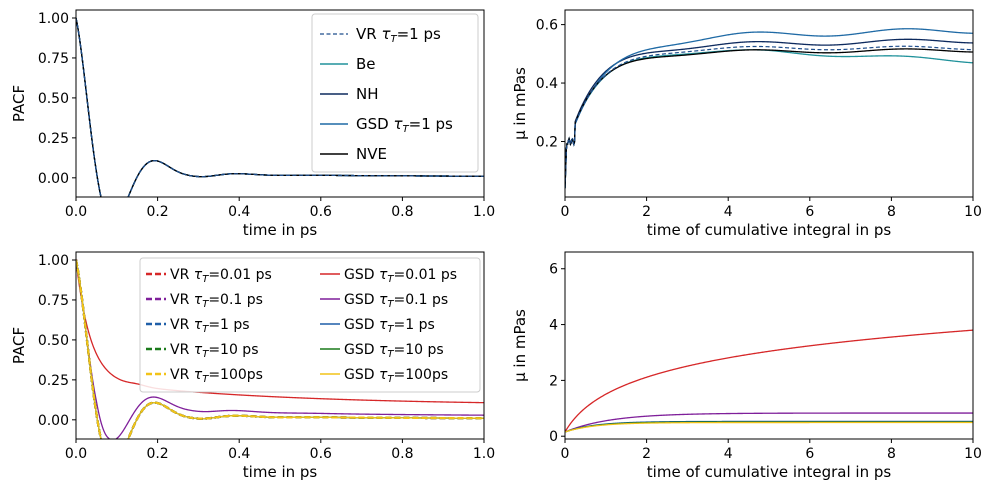  What do you see at coordinates (221, 276) in the screenshot?
I see `legend-label: VR τT=0.01 ps` at bounding box center [221, 276].